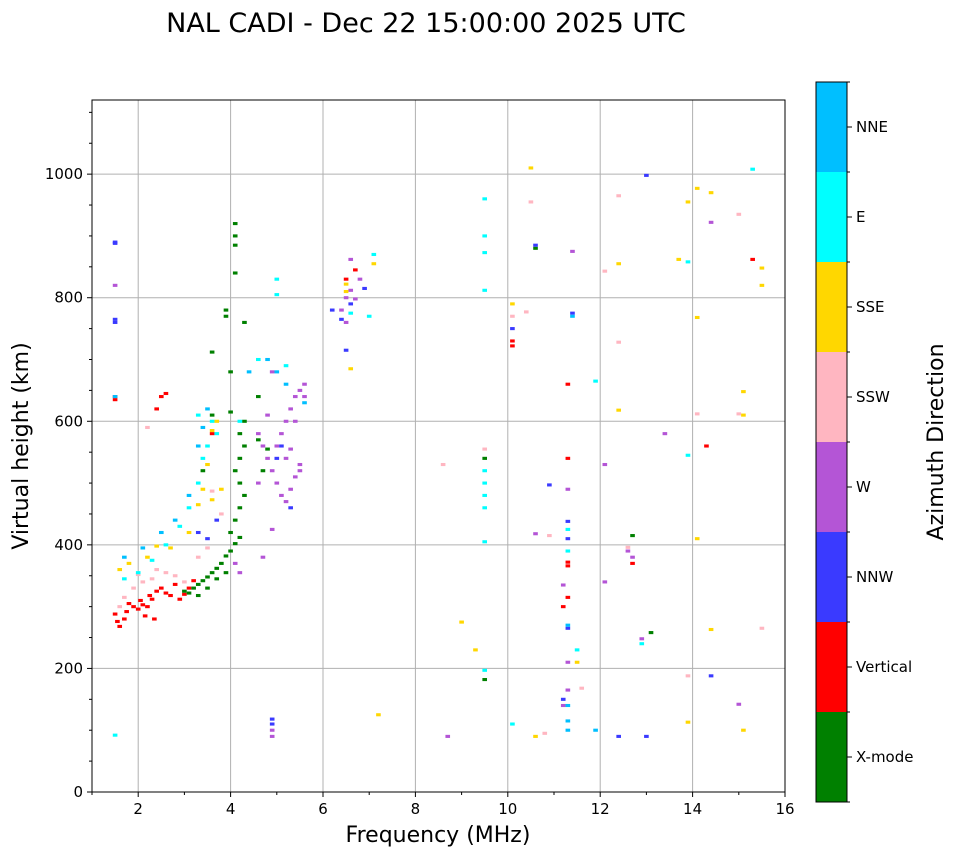  Describe the element at coordinates (68, 668) in the screenshot. I see `y-tick-label: 200` at that location.